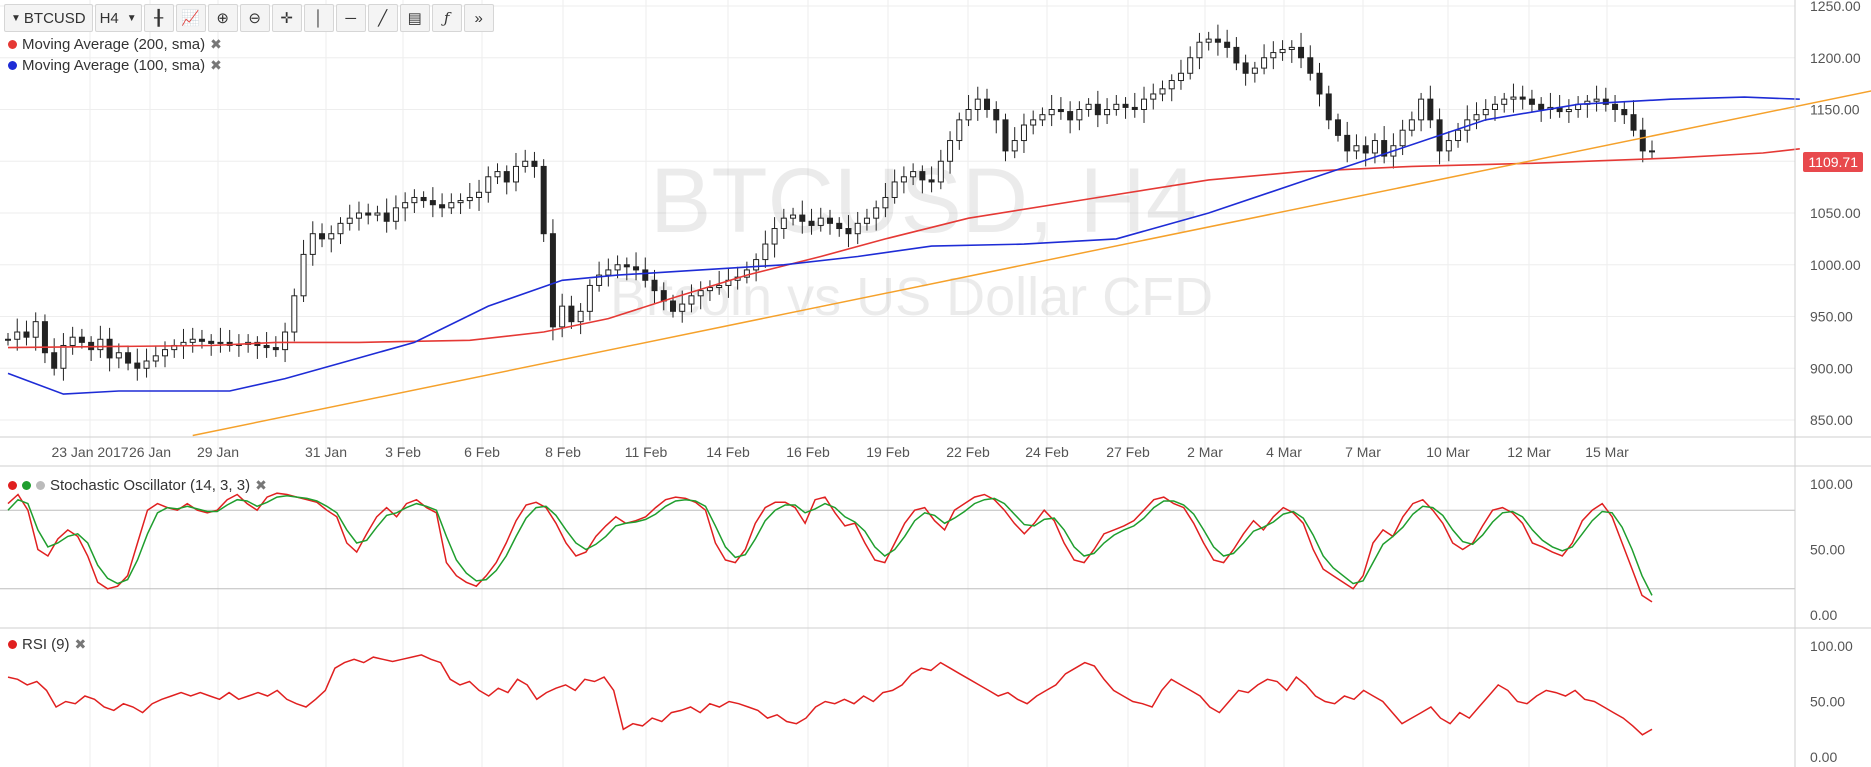 The image size is (1871, 767). I want to click on formula-button: ƒ, so click(446, 18).